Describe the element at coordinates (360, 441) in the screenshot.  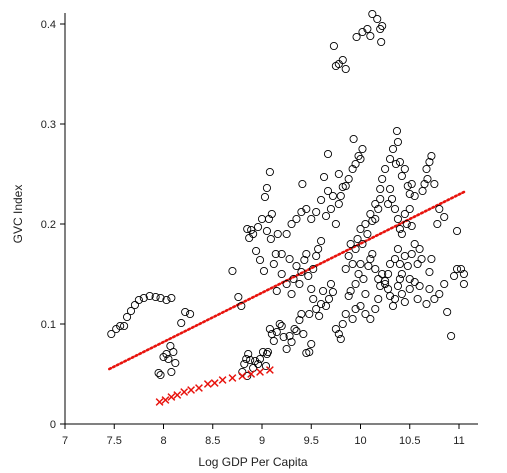
I see `x-tick-label: 10` at that location.